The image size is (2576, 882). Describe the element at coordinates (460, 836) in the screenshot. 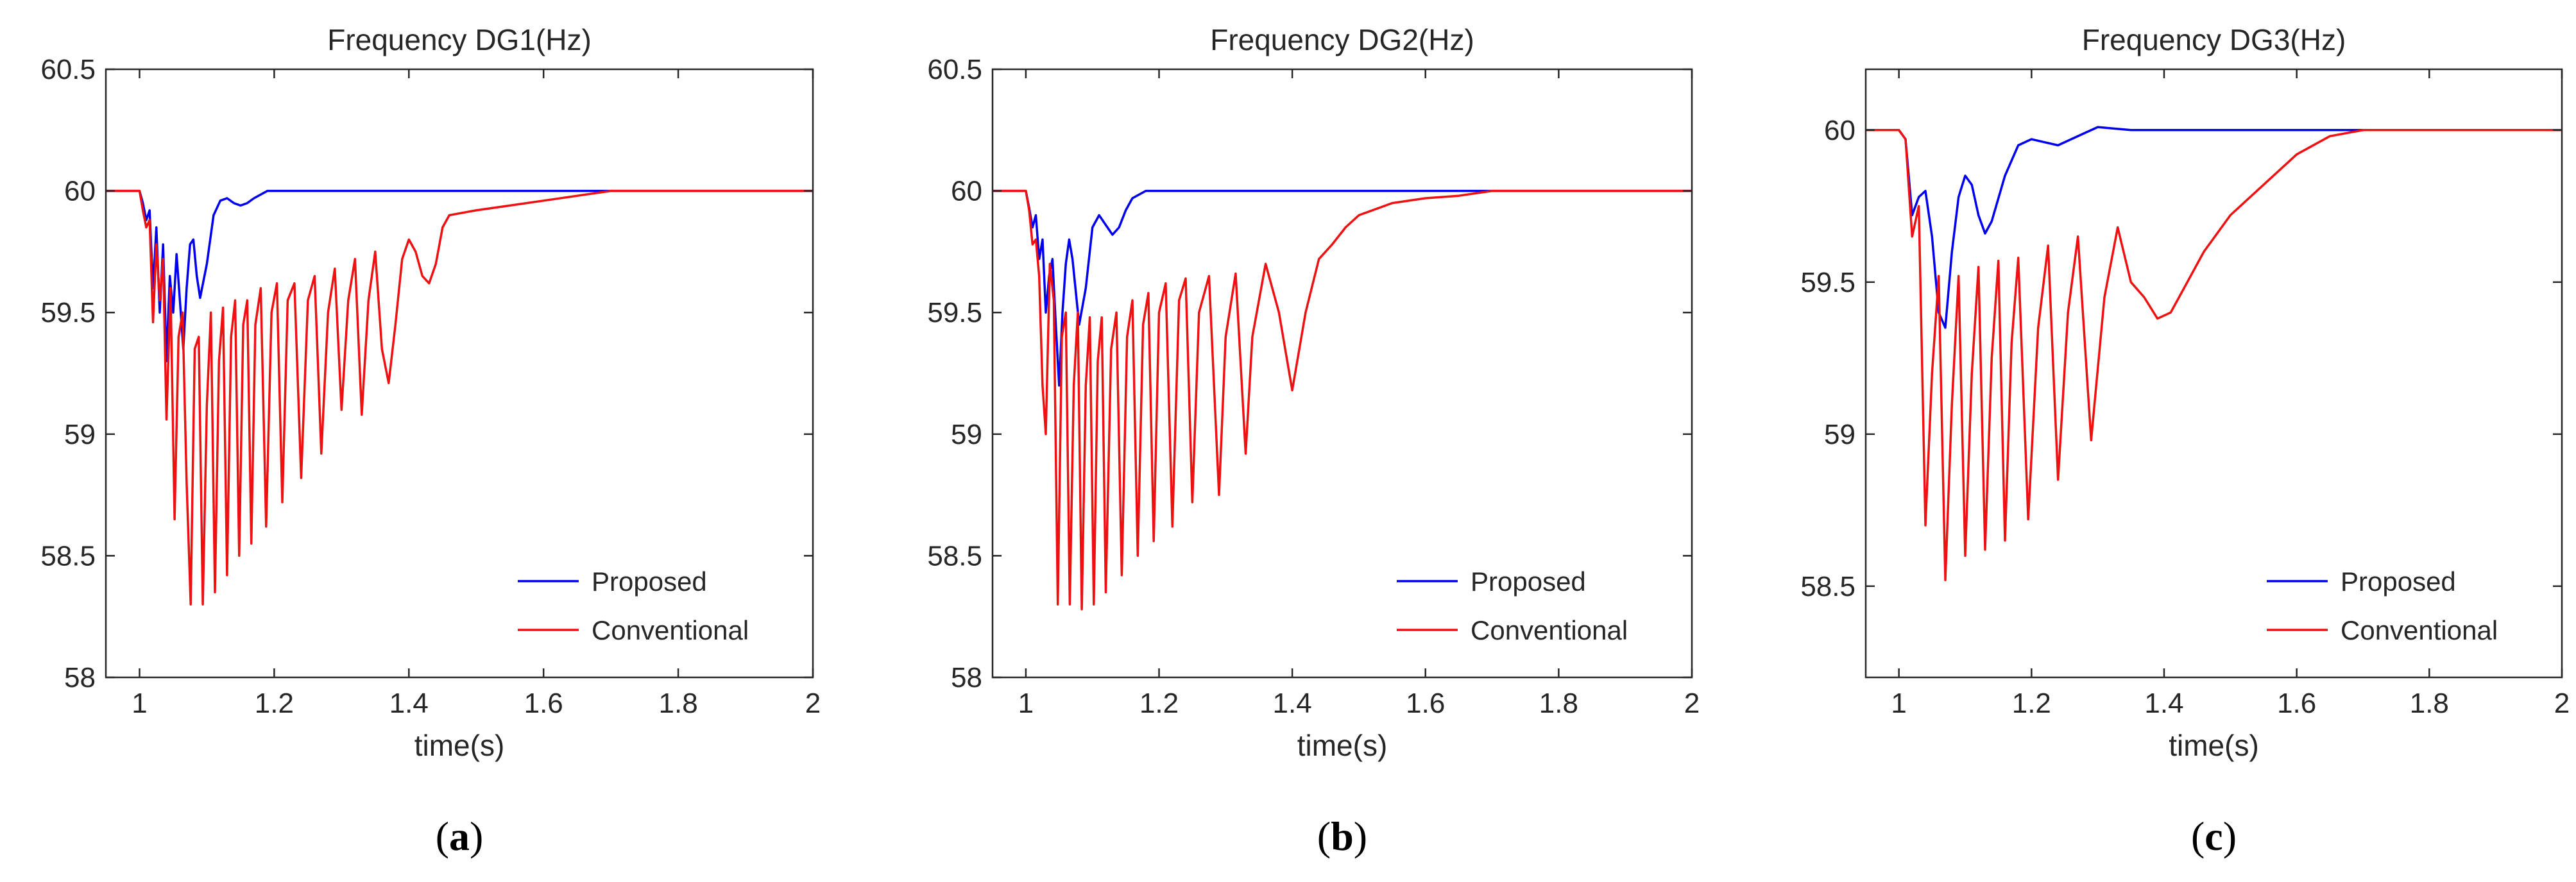

I see `panel-caption: (a)` at that location.